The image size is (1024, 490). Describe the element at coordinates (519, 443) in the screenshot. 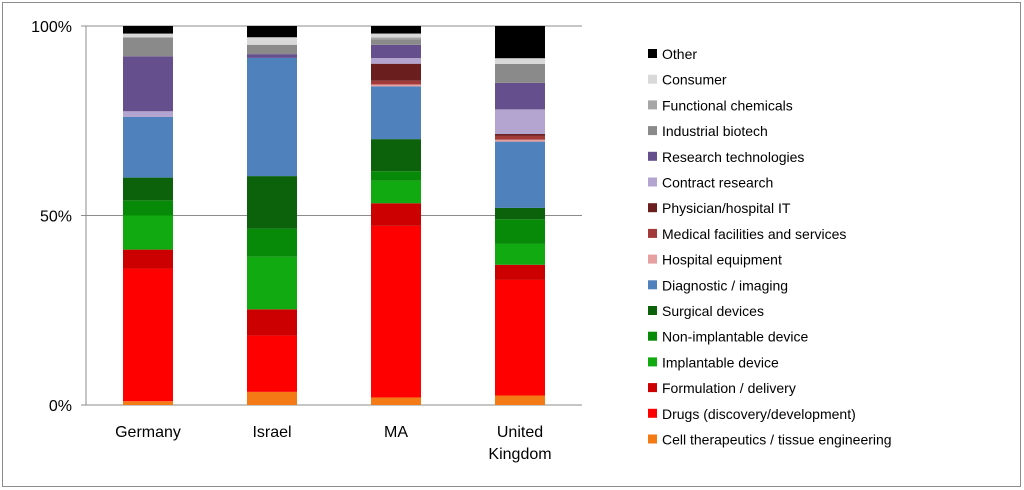

I see `x-category-label: United Kingdom` at that location.